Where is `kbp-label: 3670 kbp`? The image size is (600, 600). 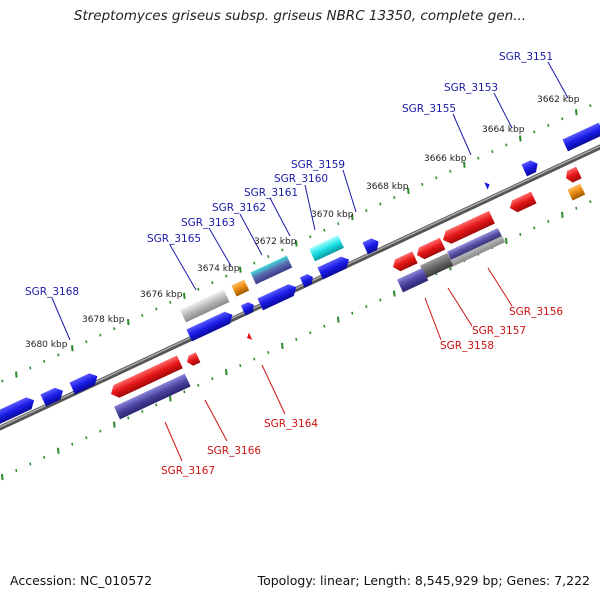
kbp-label: 3670 kbp is located at coordinates (332, 215).